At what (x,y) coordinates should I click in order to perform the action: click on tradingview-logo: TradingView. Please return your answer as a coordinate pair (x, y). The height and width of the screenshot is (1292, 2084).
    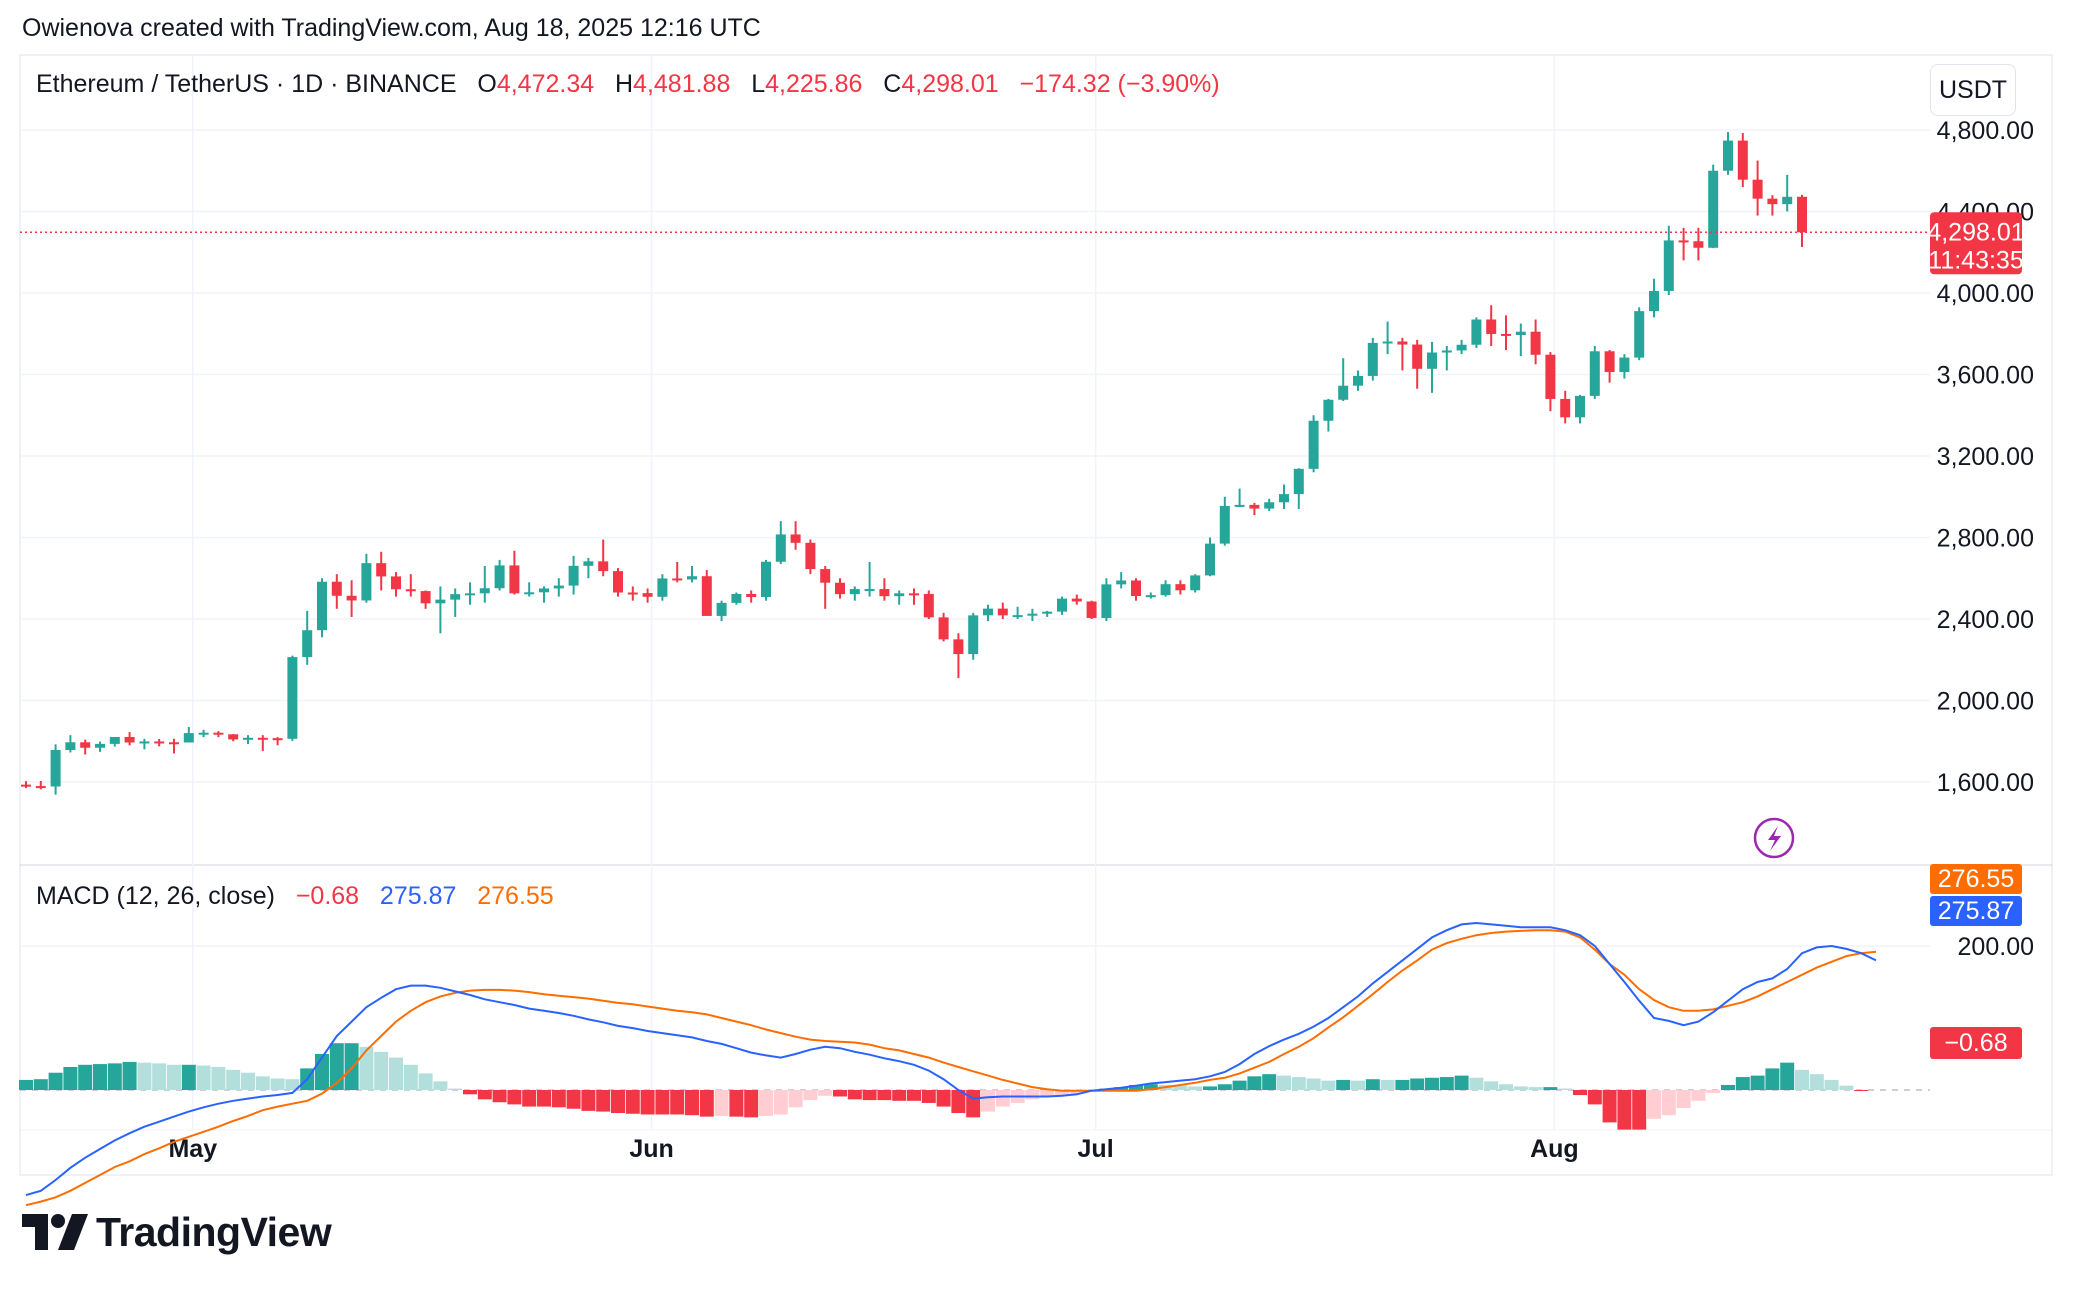
    Looking at the image, I should click on (177, 1231).